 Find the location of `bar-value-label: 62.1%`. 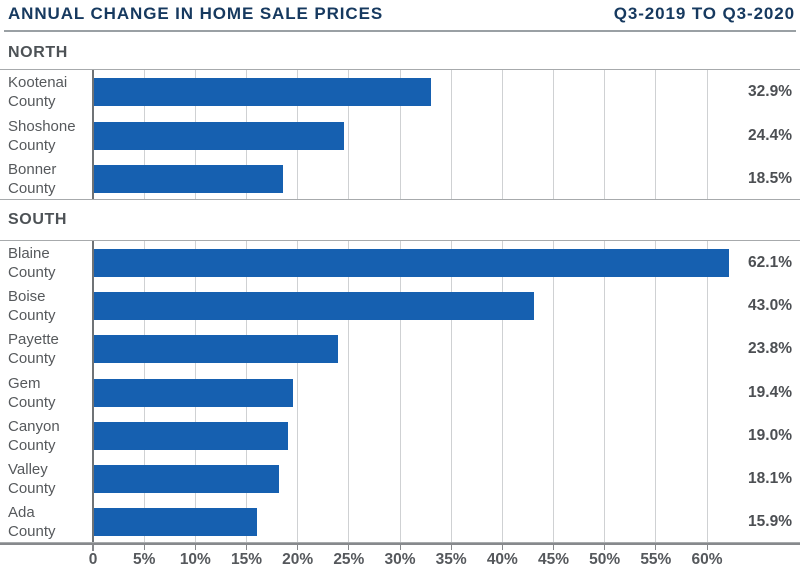

bar-value-label: 62.1% is located at coordinates (770, 262).